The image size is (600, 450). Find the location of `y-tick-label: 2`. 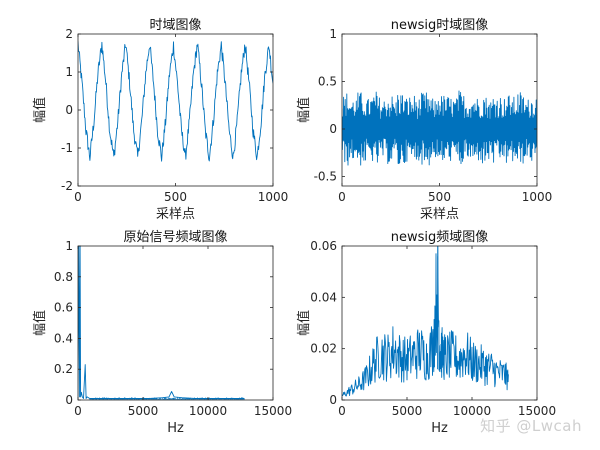

y-tick-label: 2 is located at coordinates (69, 34).